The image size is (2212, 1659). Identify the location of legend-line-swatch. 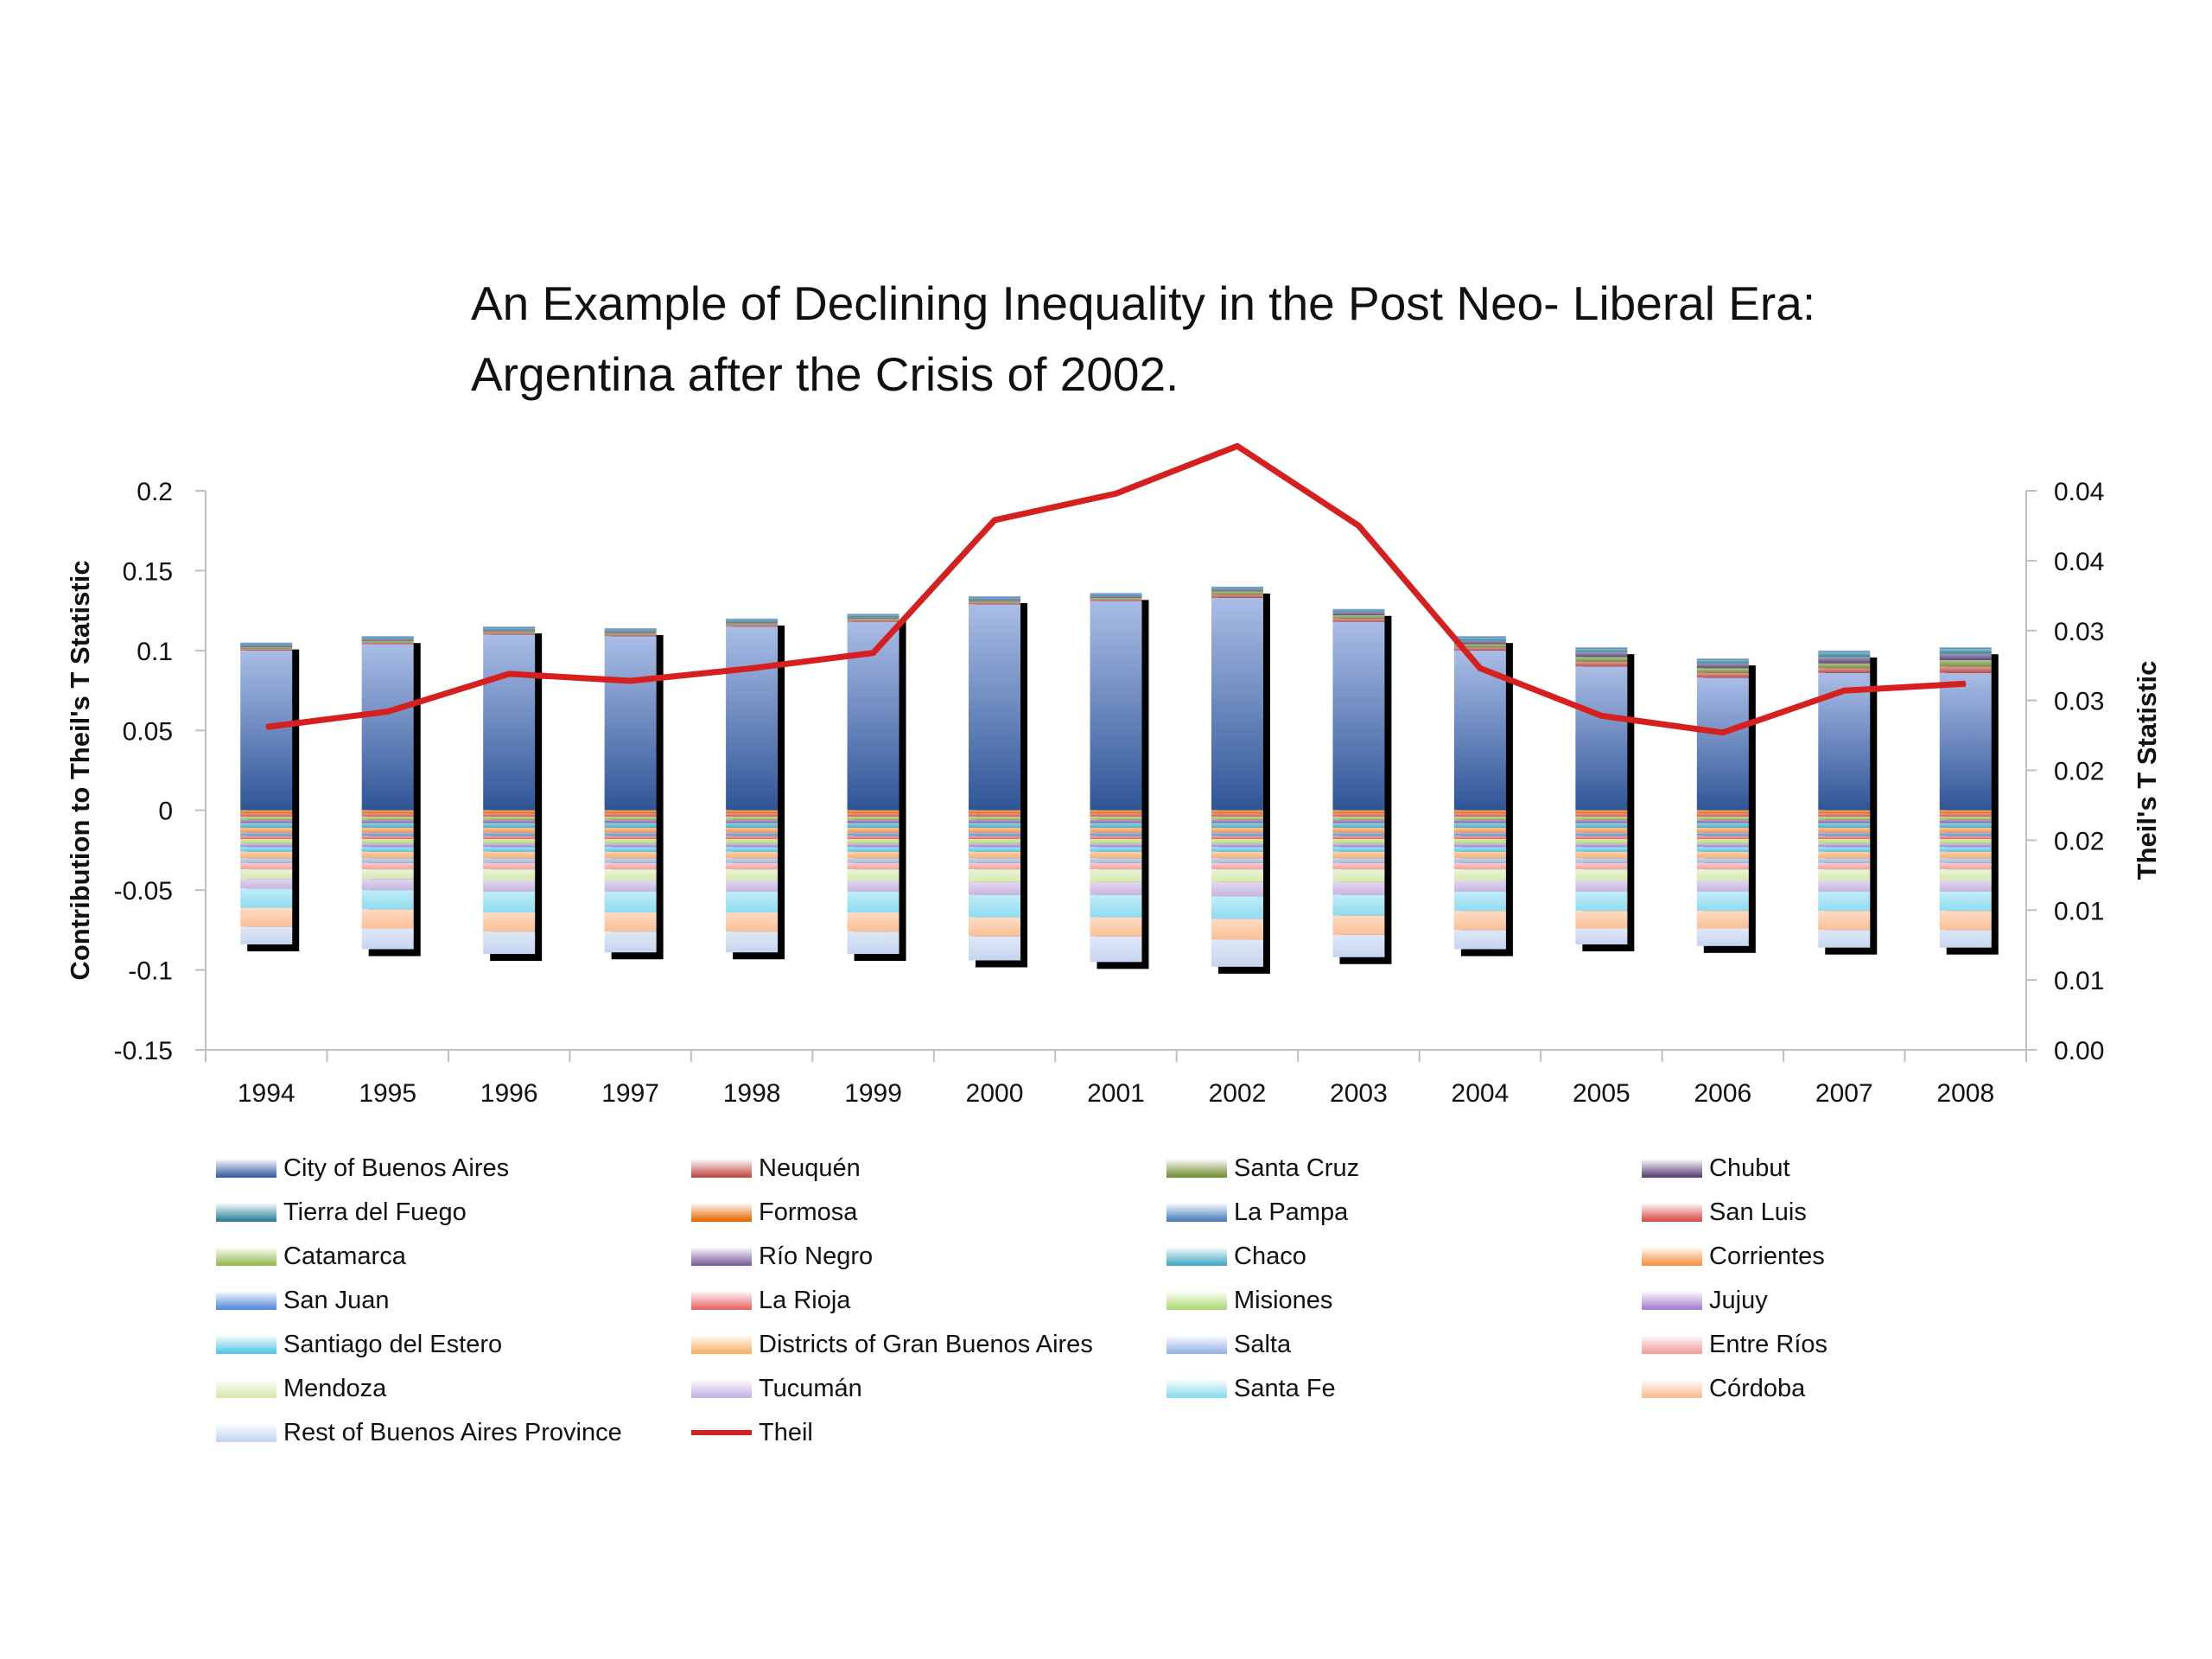
(721, 1432).